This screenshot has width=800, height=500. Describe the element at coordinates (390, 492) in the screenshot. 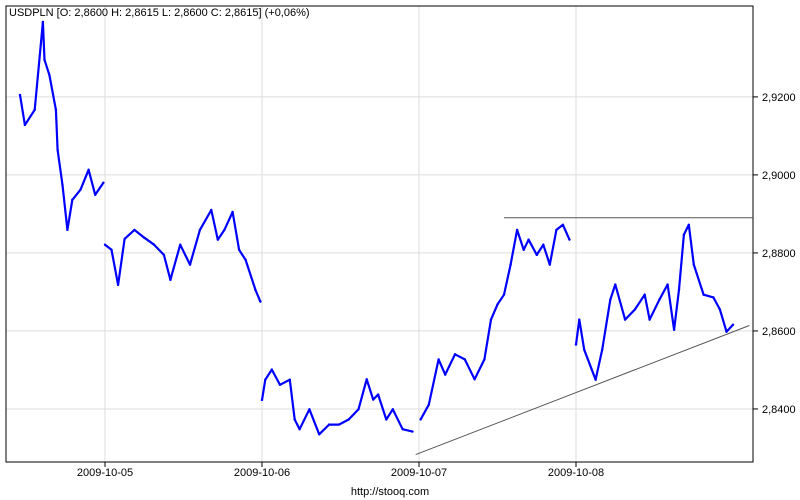

I see `source-link: http://stooq.com` at that location.